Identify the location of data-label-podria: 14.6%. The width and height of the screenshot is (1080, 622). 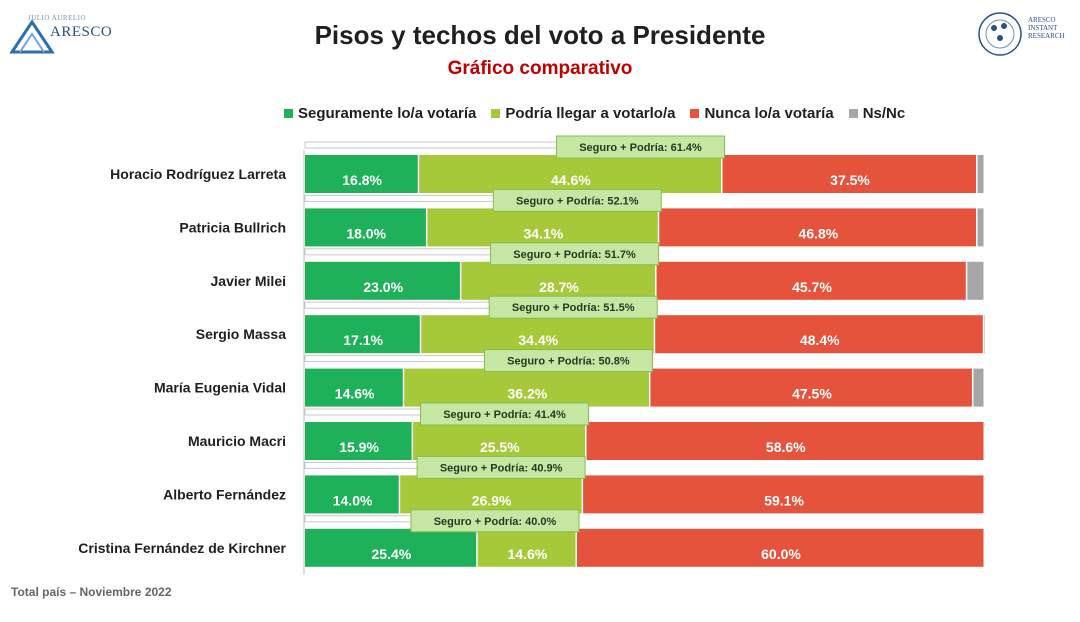
(528, 554).